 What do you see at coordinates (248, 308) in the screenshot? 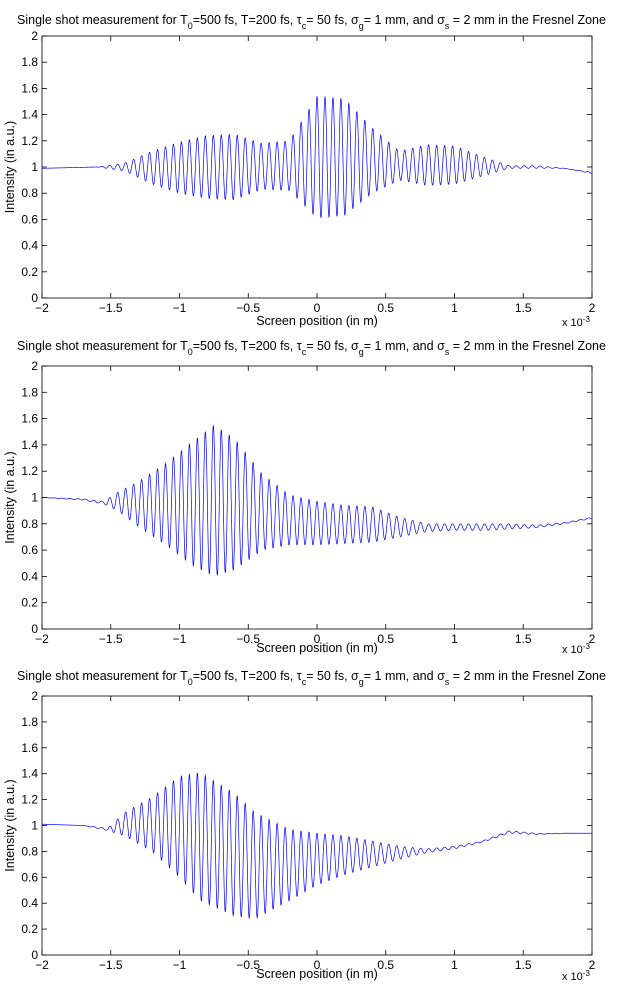
I see `x-tick-label: −0.5` at bounding box center [248, 308].